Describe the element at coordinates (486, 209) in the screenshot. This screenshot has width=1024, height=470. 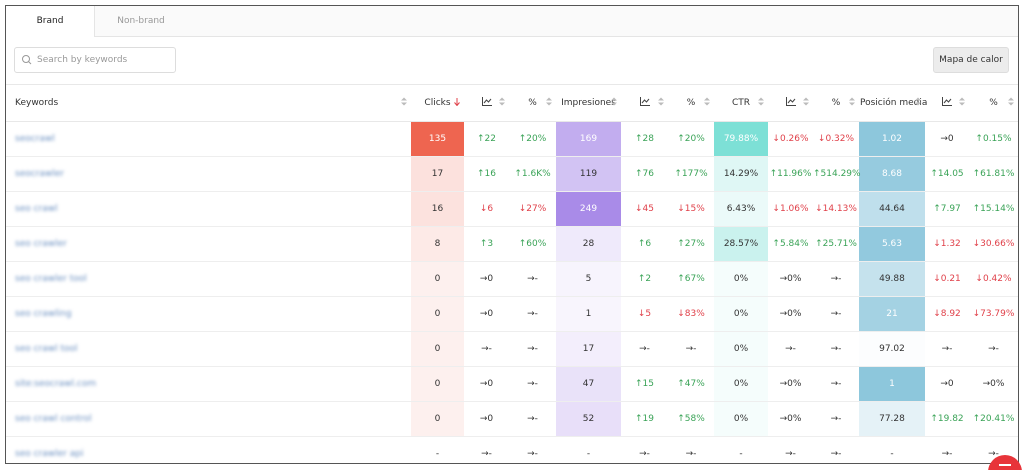
I see `metric-cell: ↓6` at that location.